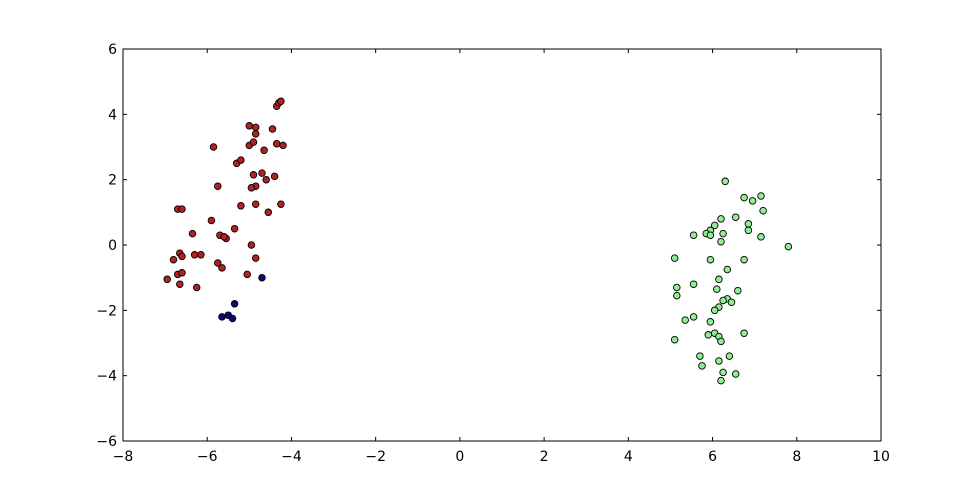 The height and width of the screenshot is (490, 980). Describe the element at coordinates (123, 457) in the screenshot. I see `x-tick-label: −8` at that location.